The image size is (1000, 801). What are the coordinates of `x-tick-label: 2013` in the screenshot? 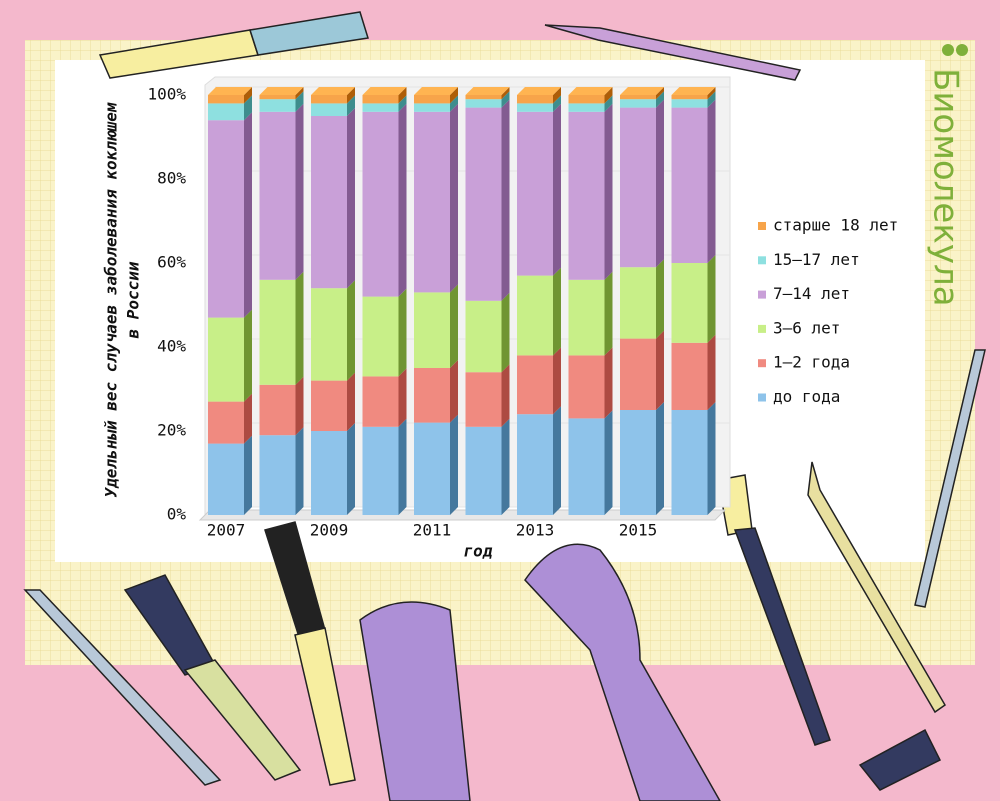 It's located at (535, 530).